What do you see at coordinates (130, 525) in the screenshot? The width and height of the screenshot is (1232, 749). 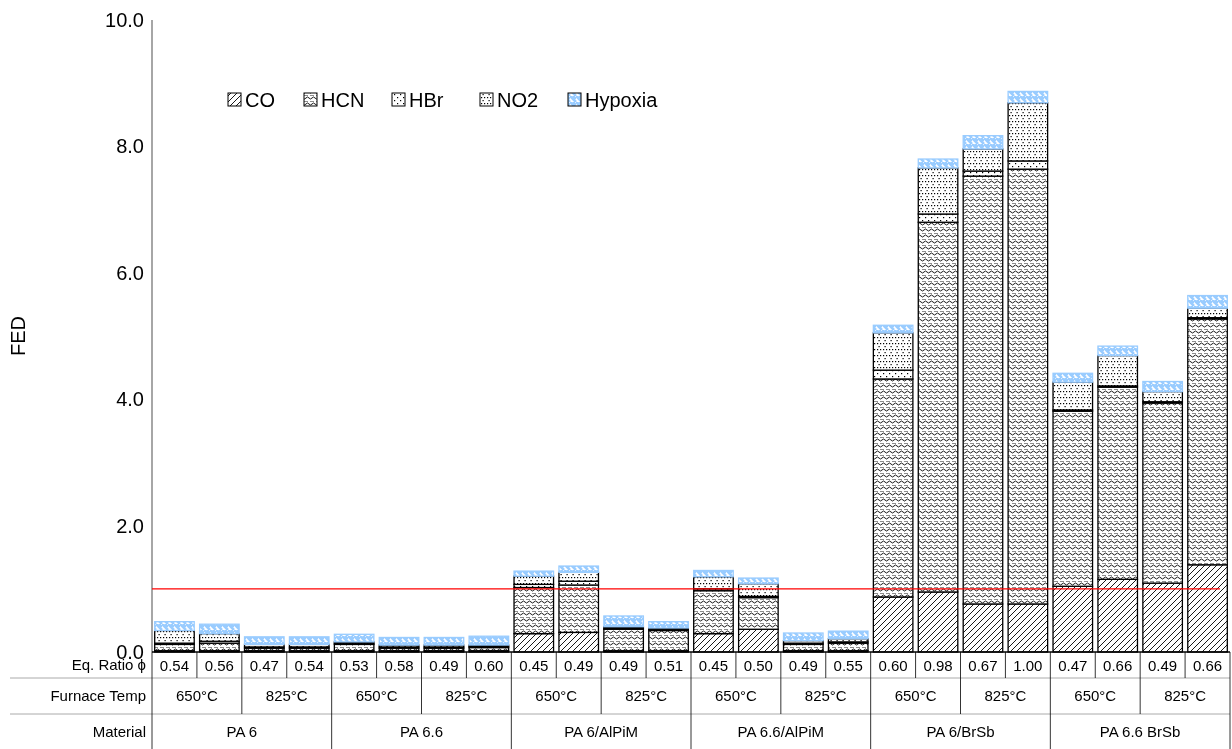 I see `y-tick-label: 2.0` at bounding box center [130, 525].